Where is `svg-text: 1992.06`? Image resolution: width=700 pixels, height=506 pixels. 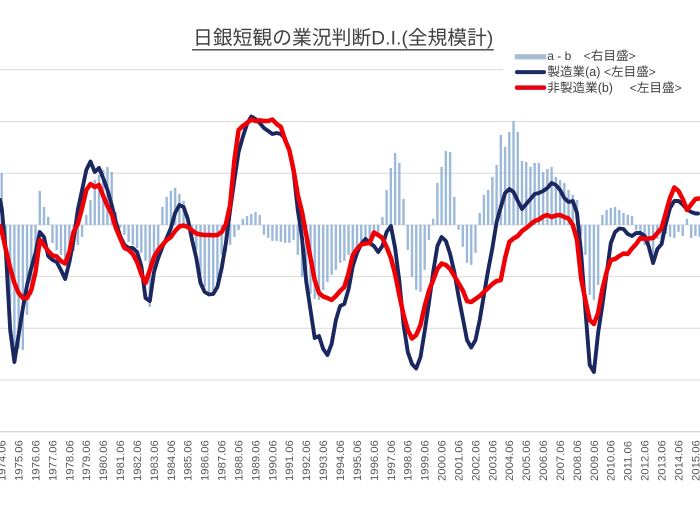
svg-text: 1992.06 is located at coordinates (307, 460).